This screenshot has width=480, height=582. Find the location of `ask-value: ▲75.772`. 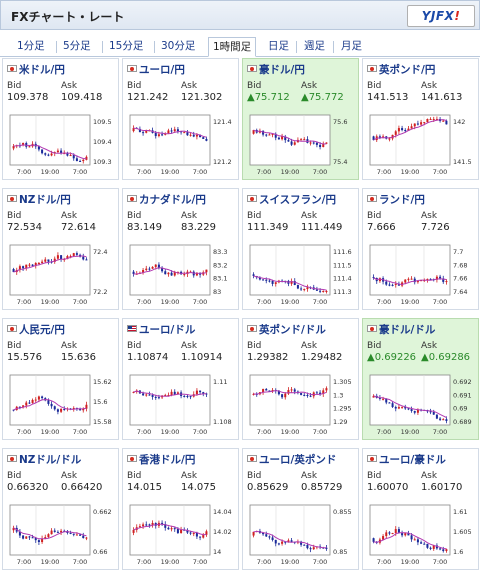

ask-value: ▲75.772 is located at coordinates (322, 97).